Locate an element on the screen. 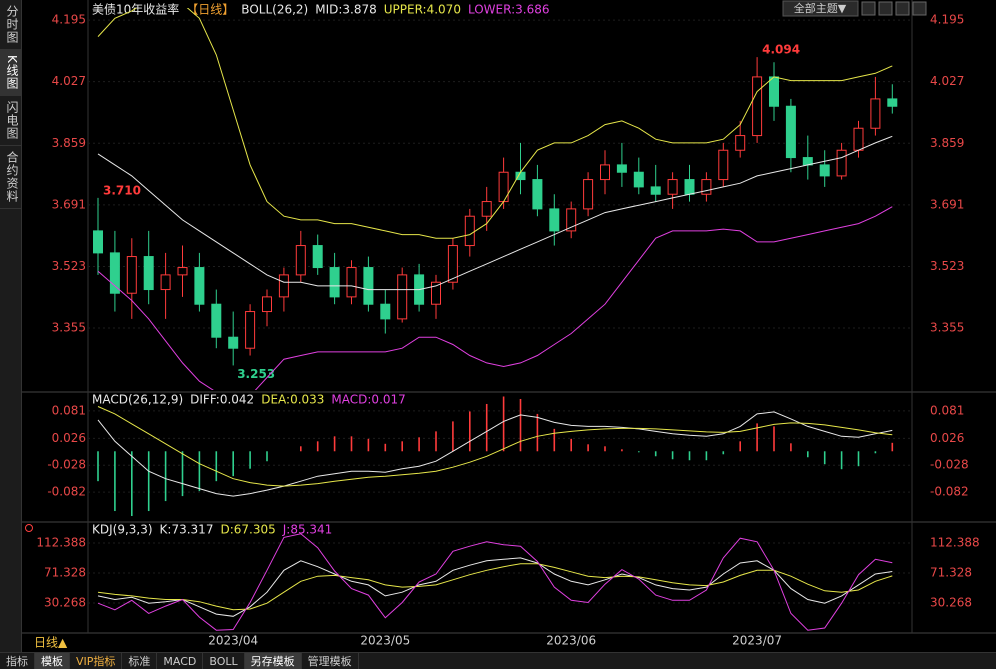  header-label: K:73.317 is located at coordinates (187, 530).